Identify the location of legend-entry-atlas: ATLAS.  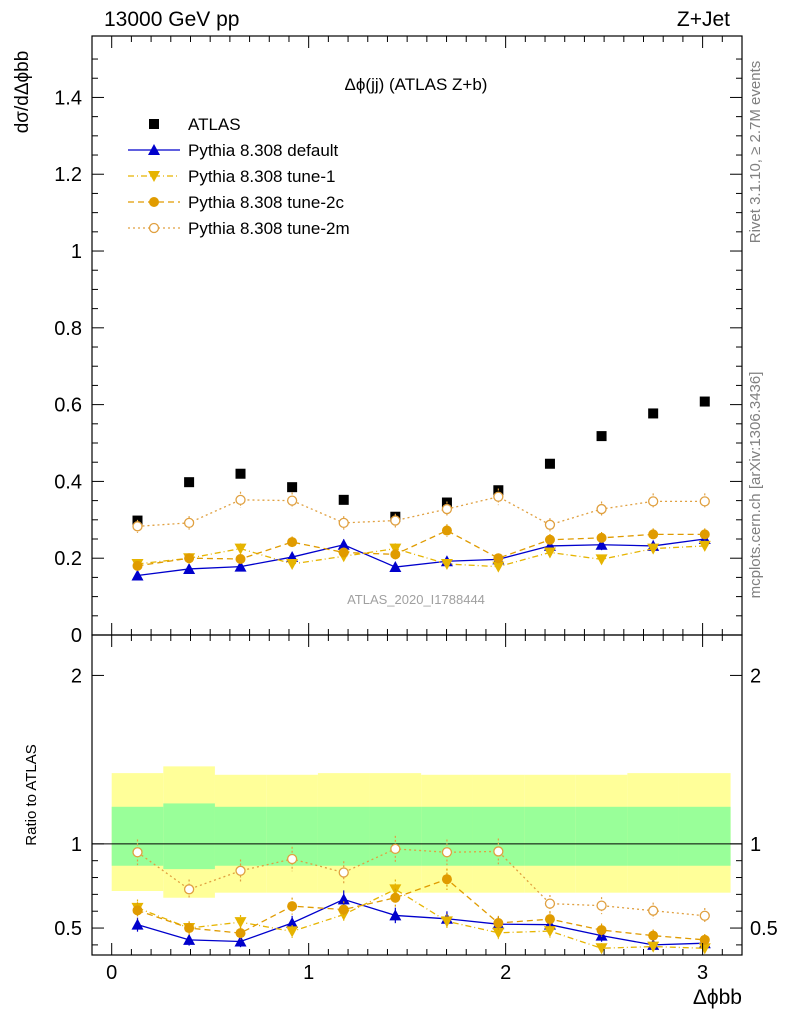
(195, 124).